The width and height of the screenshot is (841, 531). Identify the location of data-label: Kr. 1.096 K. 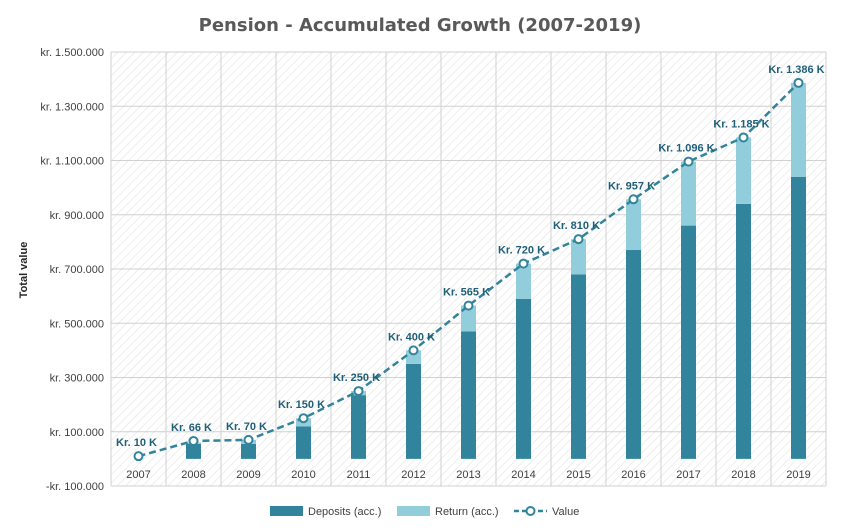
(686, 149).